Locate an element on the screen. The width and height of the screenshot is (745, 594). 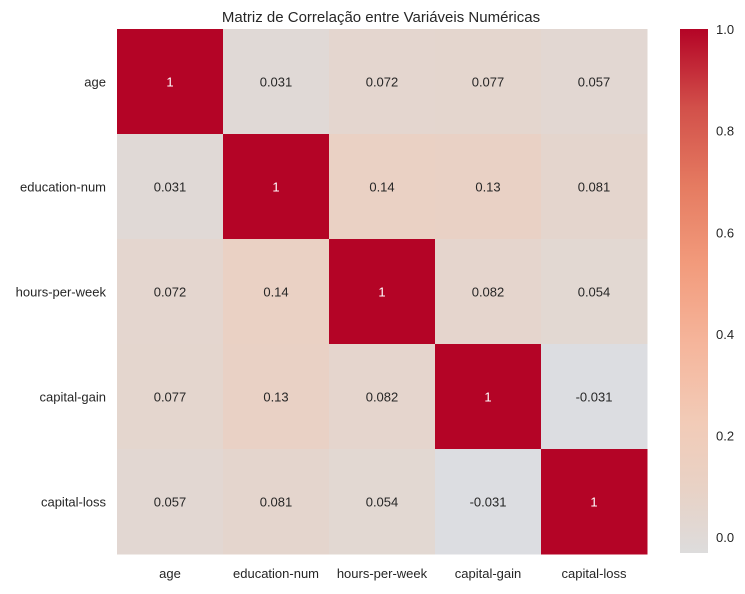
y-tick-label: capital-loss is located at coordinates (74, 502).